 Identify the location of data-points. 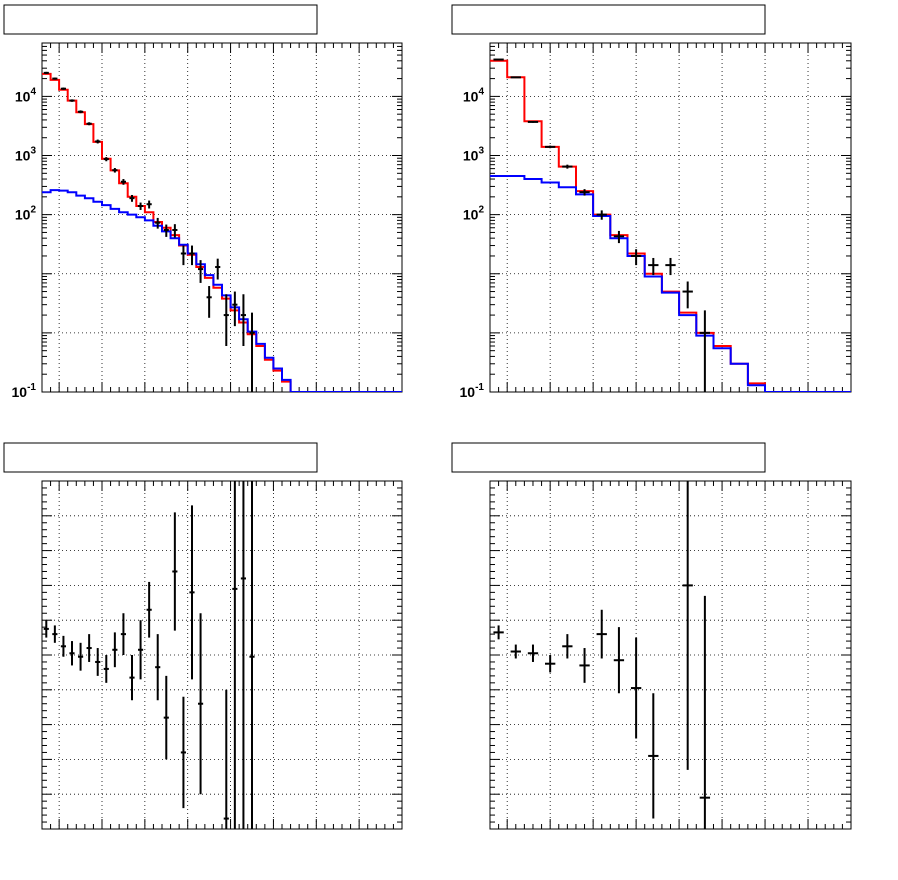
(602, 225).